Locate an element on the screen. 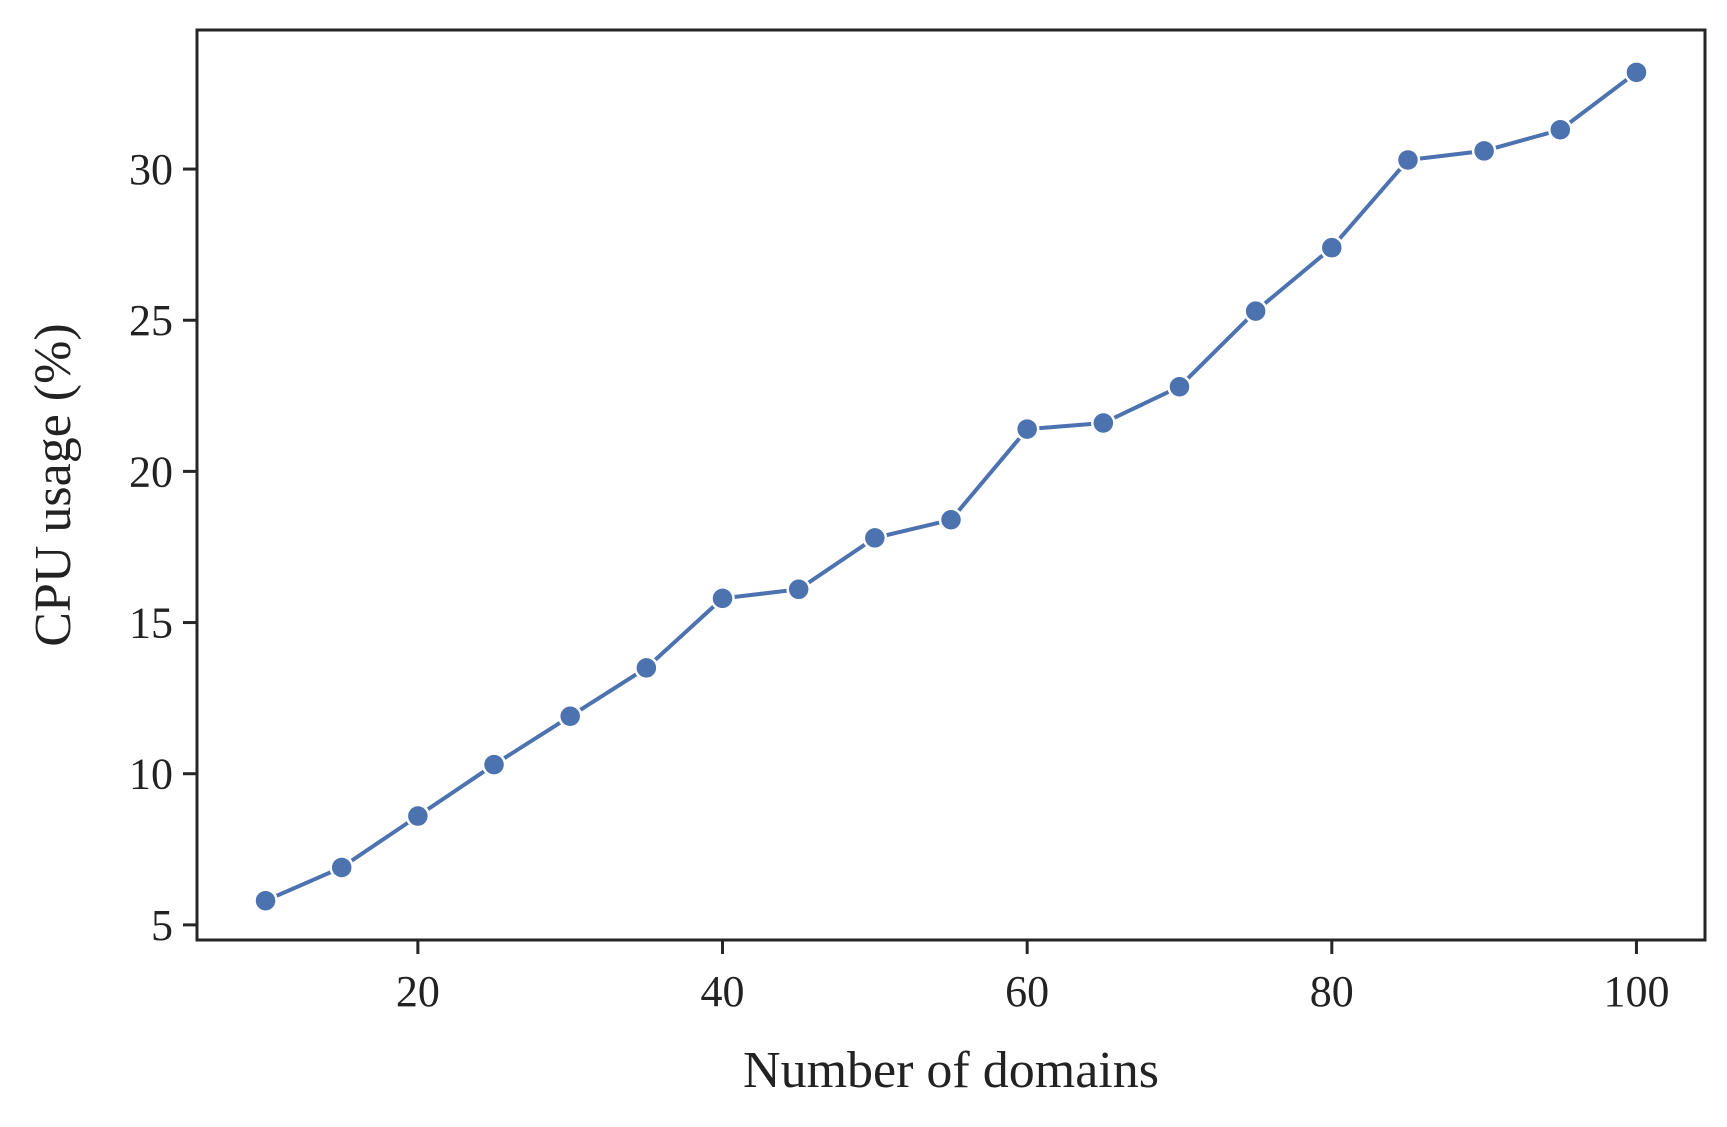 The height and width of the screenshot is (1127, 1727). y-axis-label: CPU usage (%) is located at coordinates (53, 485).